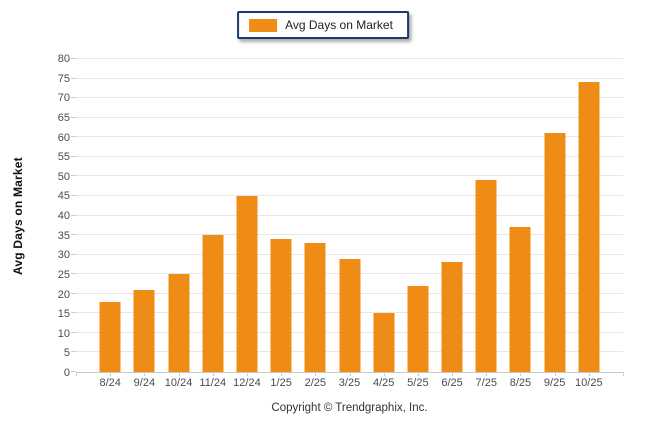  I want to click on bar-2/25, so click(315, 307).